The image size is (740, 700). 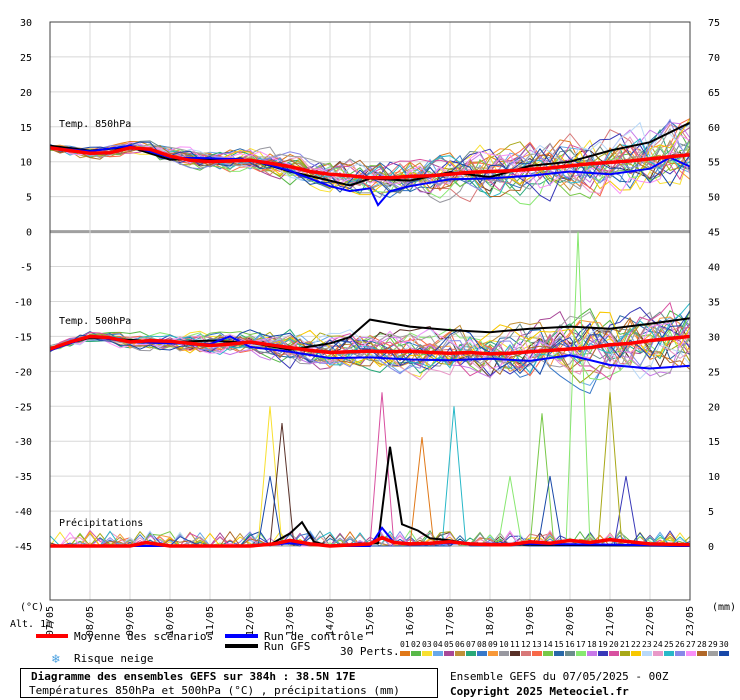 I want to click on precip-label: Précipitations, so click(x=101, y=523).